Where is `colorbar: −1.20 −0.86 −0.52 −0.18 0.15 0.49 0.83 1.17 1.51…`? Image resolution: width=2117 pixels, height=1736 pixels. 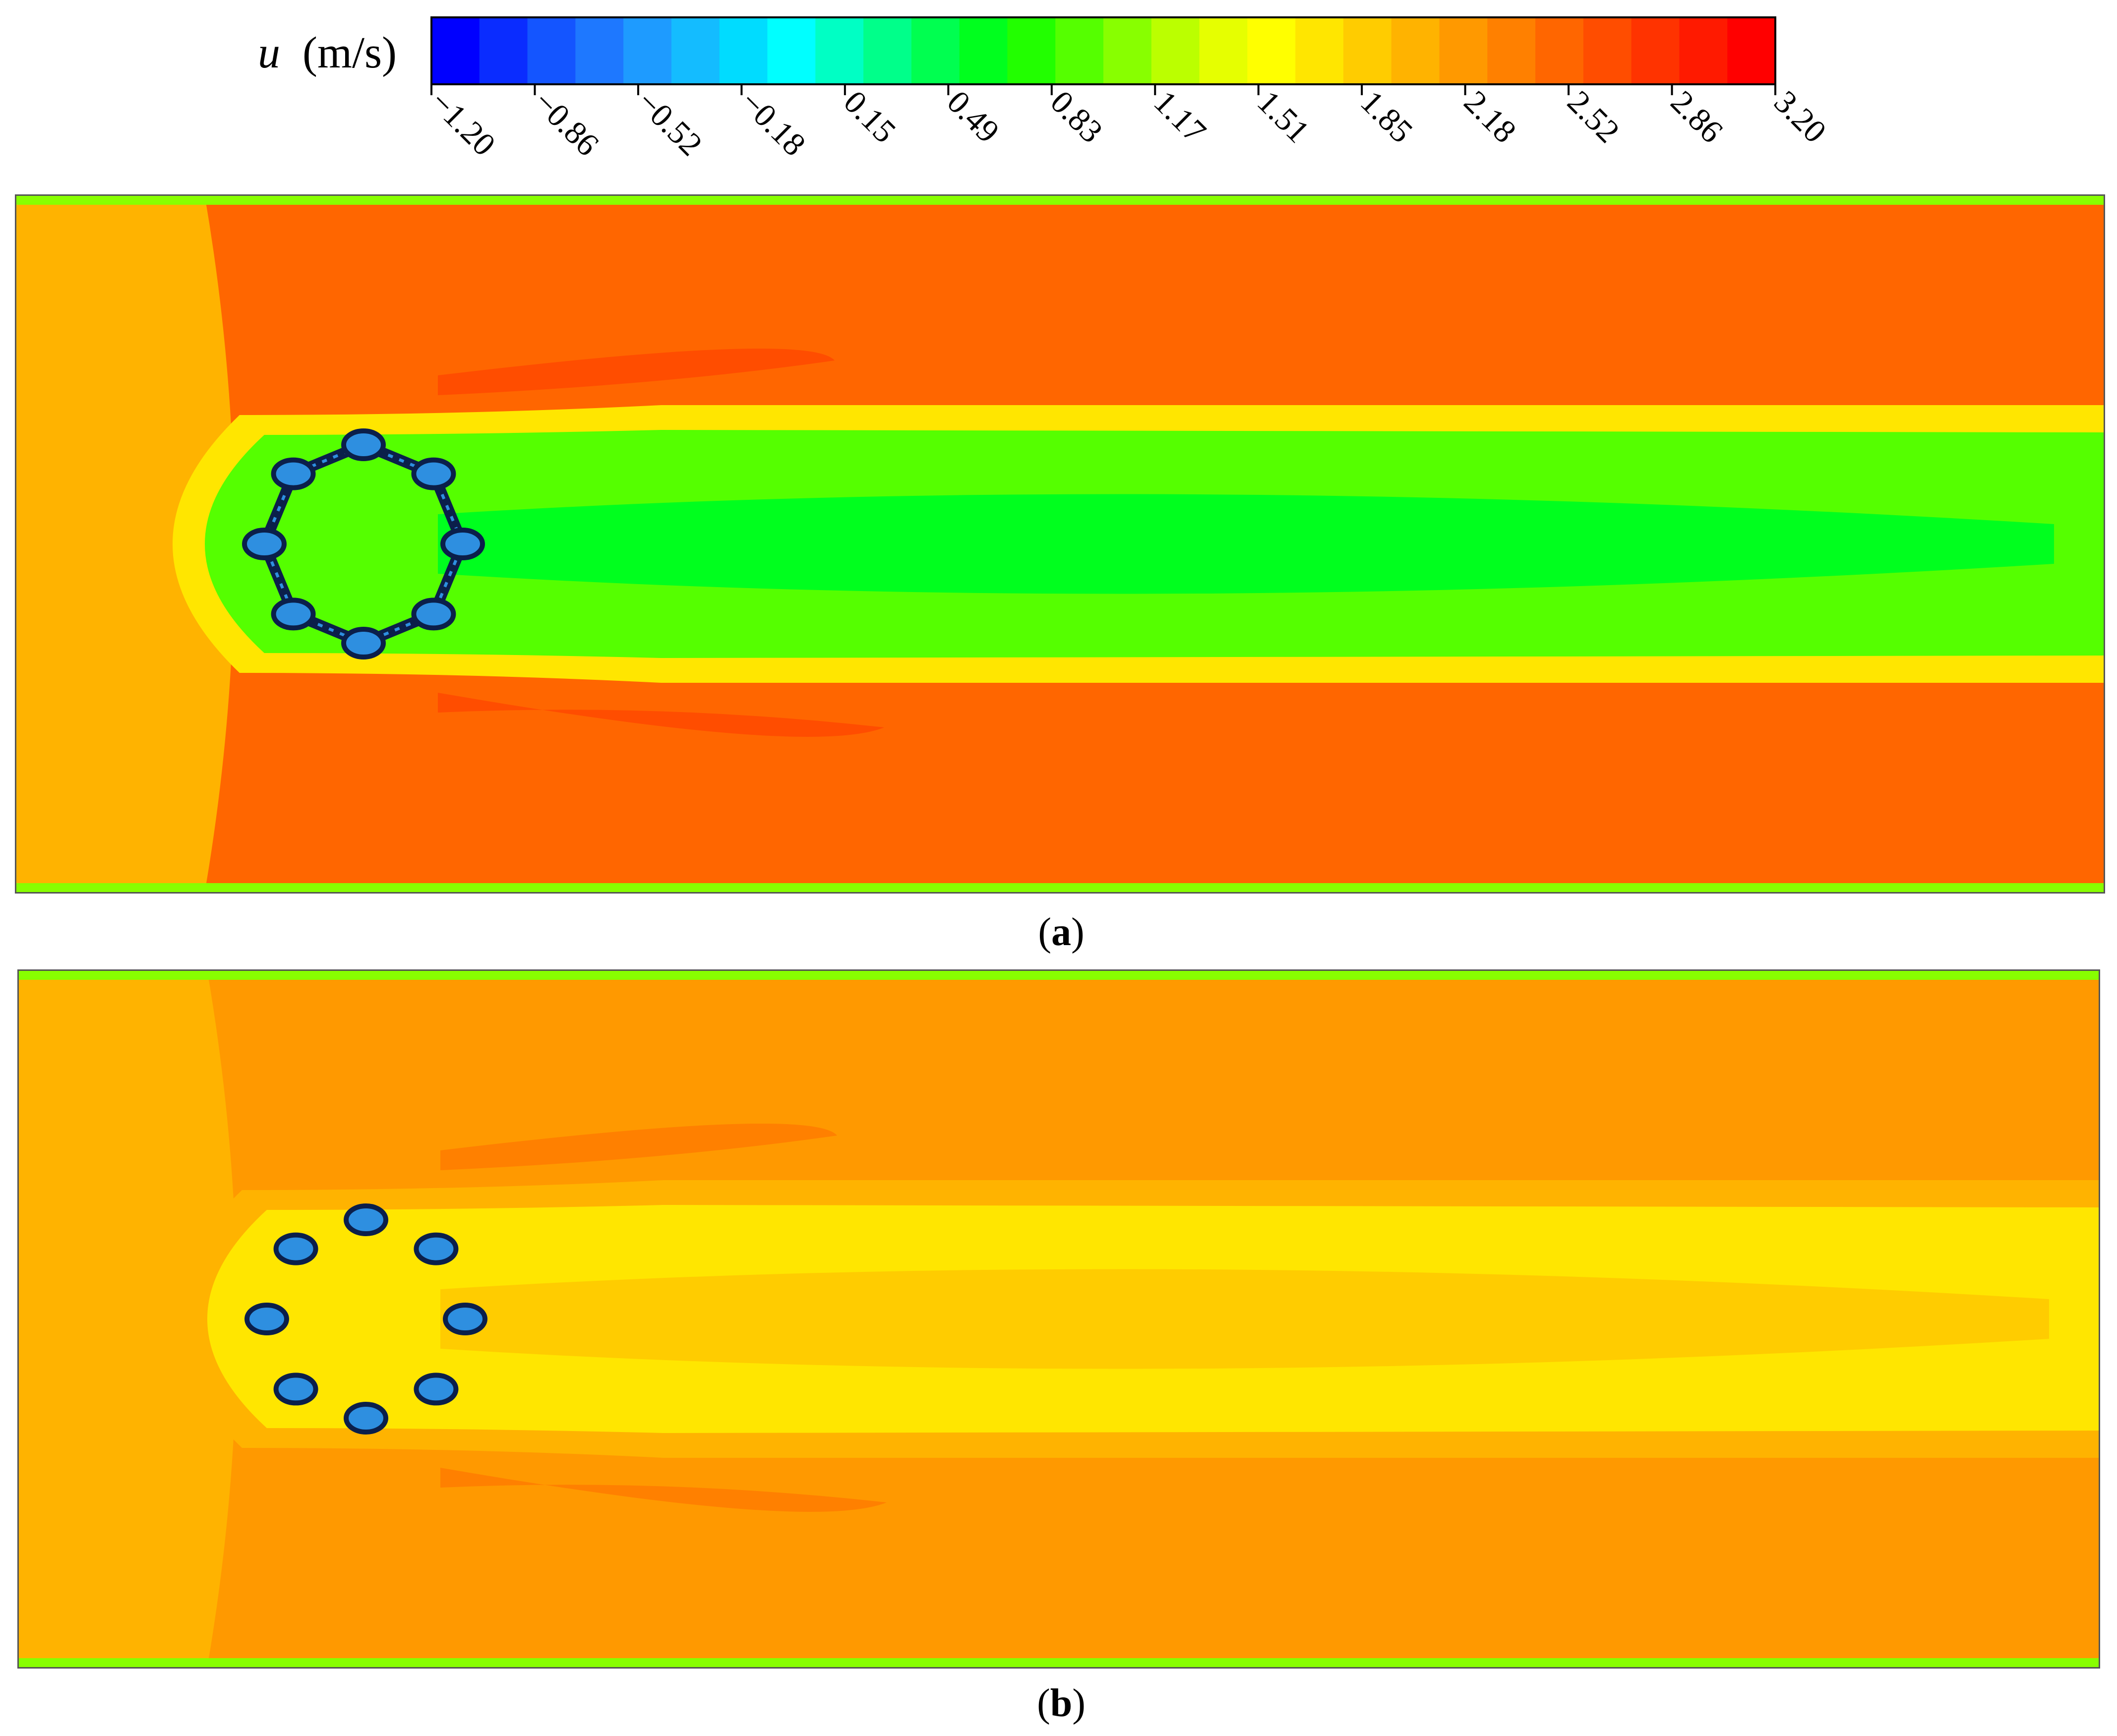 colorbar: −1.20 −0.86 −0.52 −0.18 0.15 0.49 0.83 1.17 1.51… is located at coordinates (1128, 89).